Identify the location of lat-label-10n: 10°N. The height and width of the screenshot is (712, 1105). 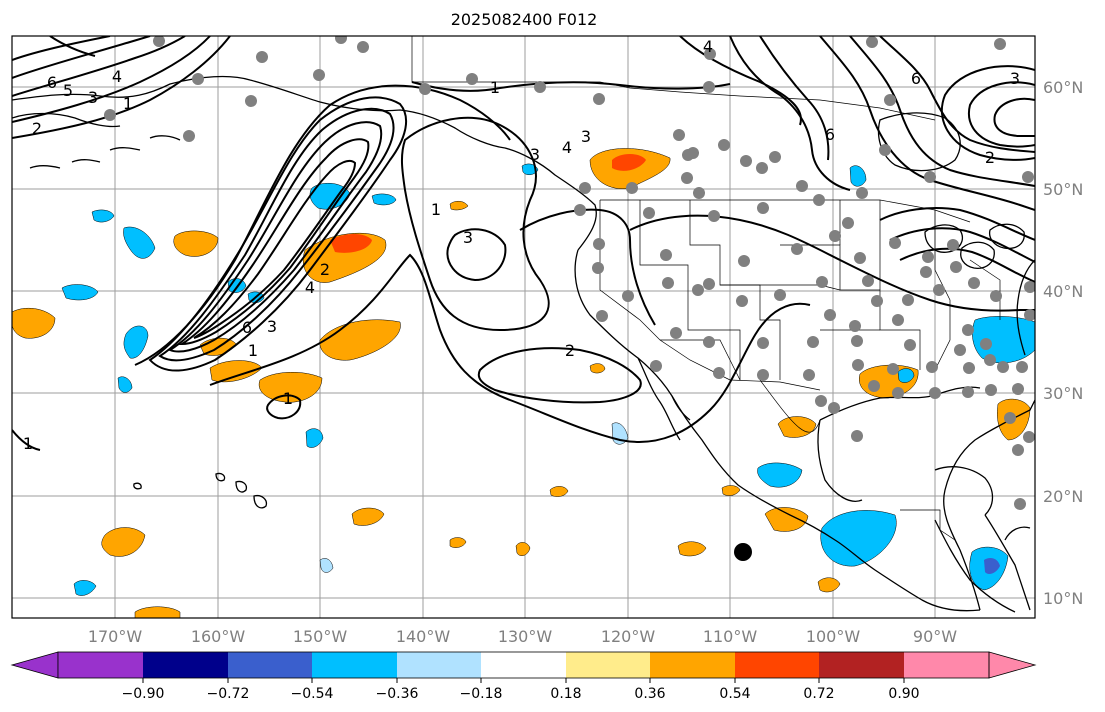
(1063, 598).